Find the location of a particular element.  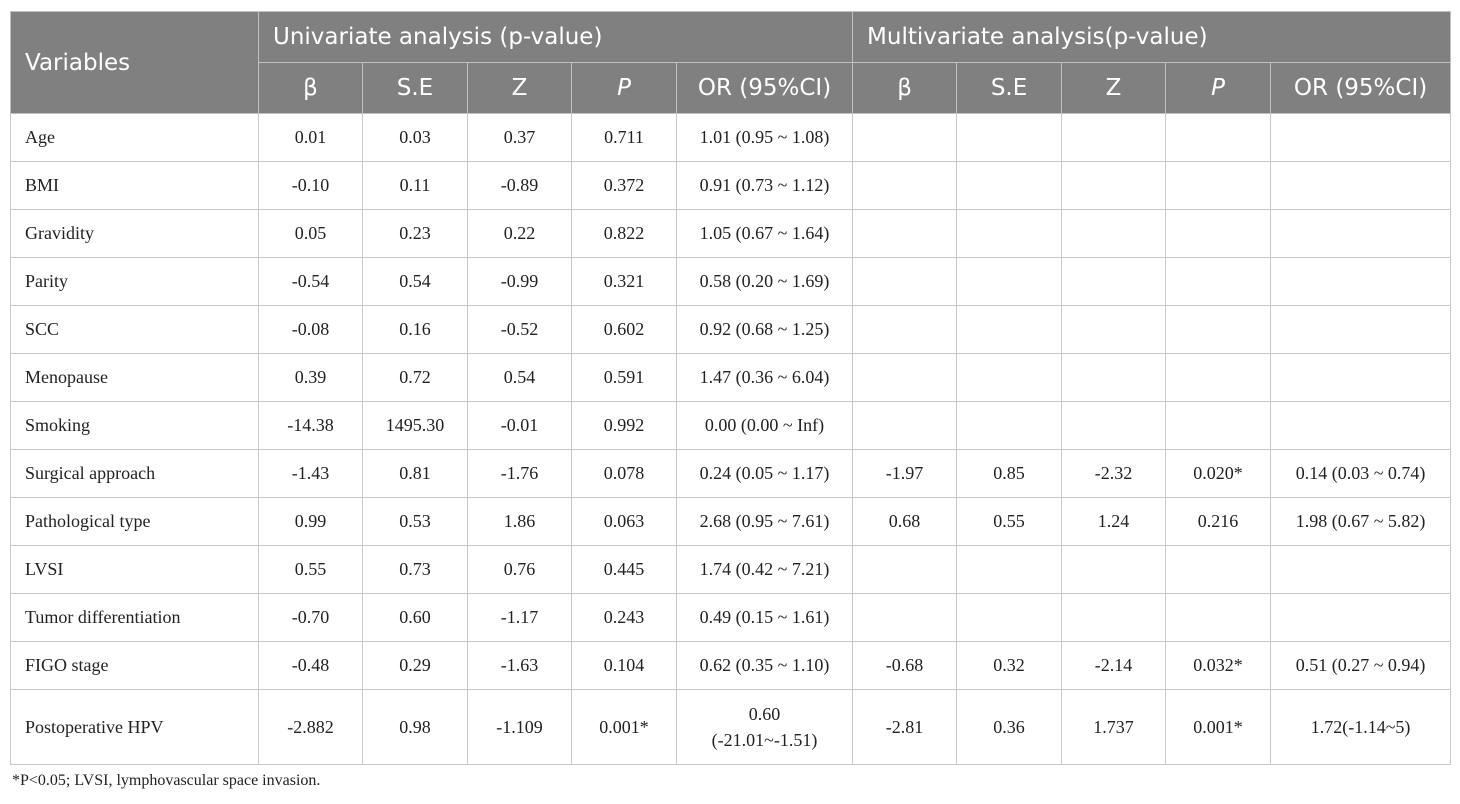

u-beta-header: β is located at coordinates (310, 88).